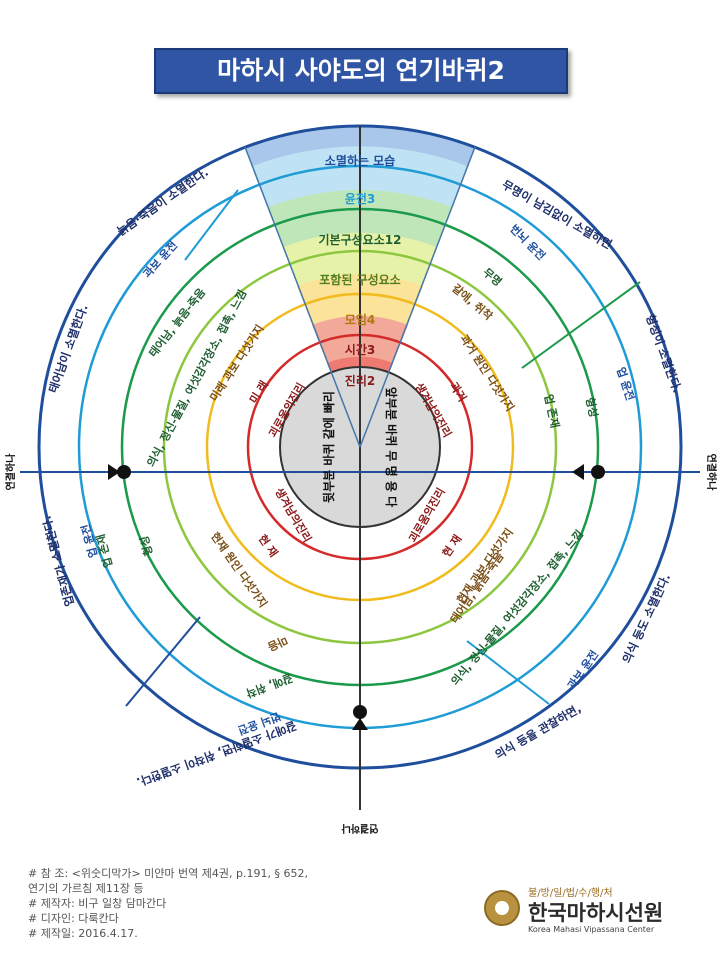 Image resolution: width=720 pixels, height=960 pixels. I want to click on note-line: 연기의 가르침 제11장 등, so click(86, 888).